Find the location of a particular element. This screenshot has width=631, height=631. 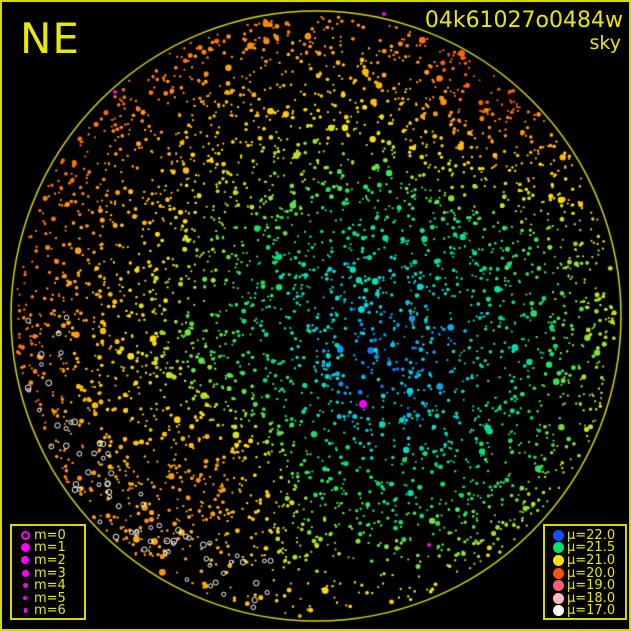

magnitude-legend-item: m=5 is located at coordinates (48, 598).